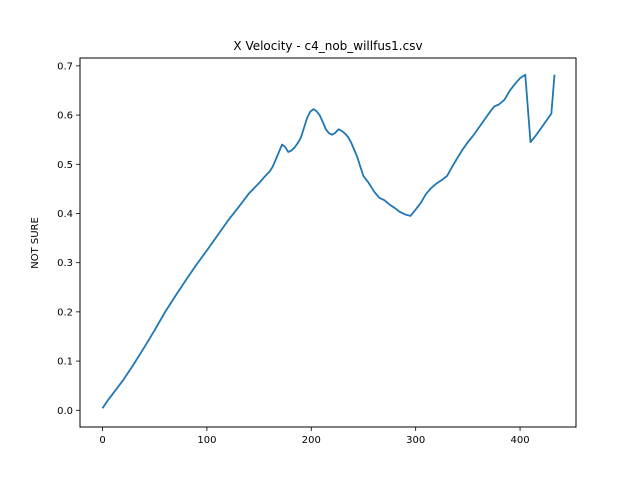  Describe the element at coordinates (311, 440) in the screenshot. I see `x-tick-label: 200` at that location.